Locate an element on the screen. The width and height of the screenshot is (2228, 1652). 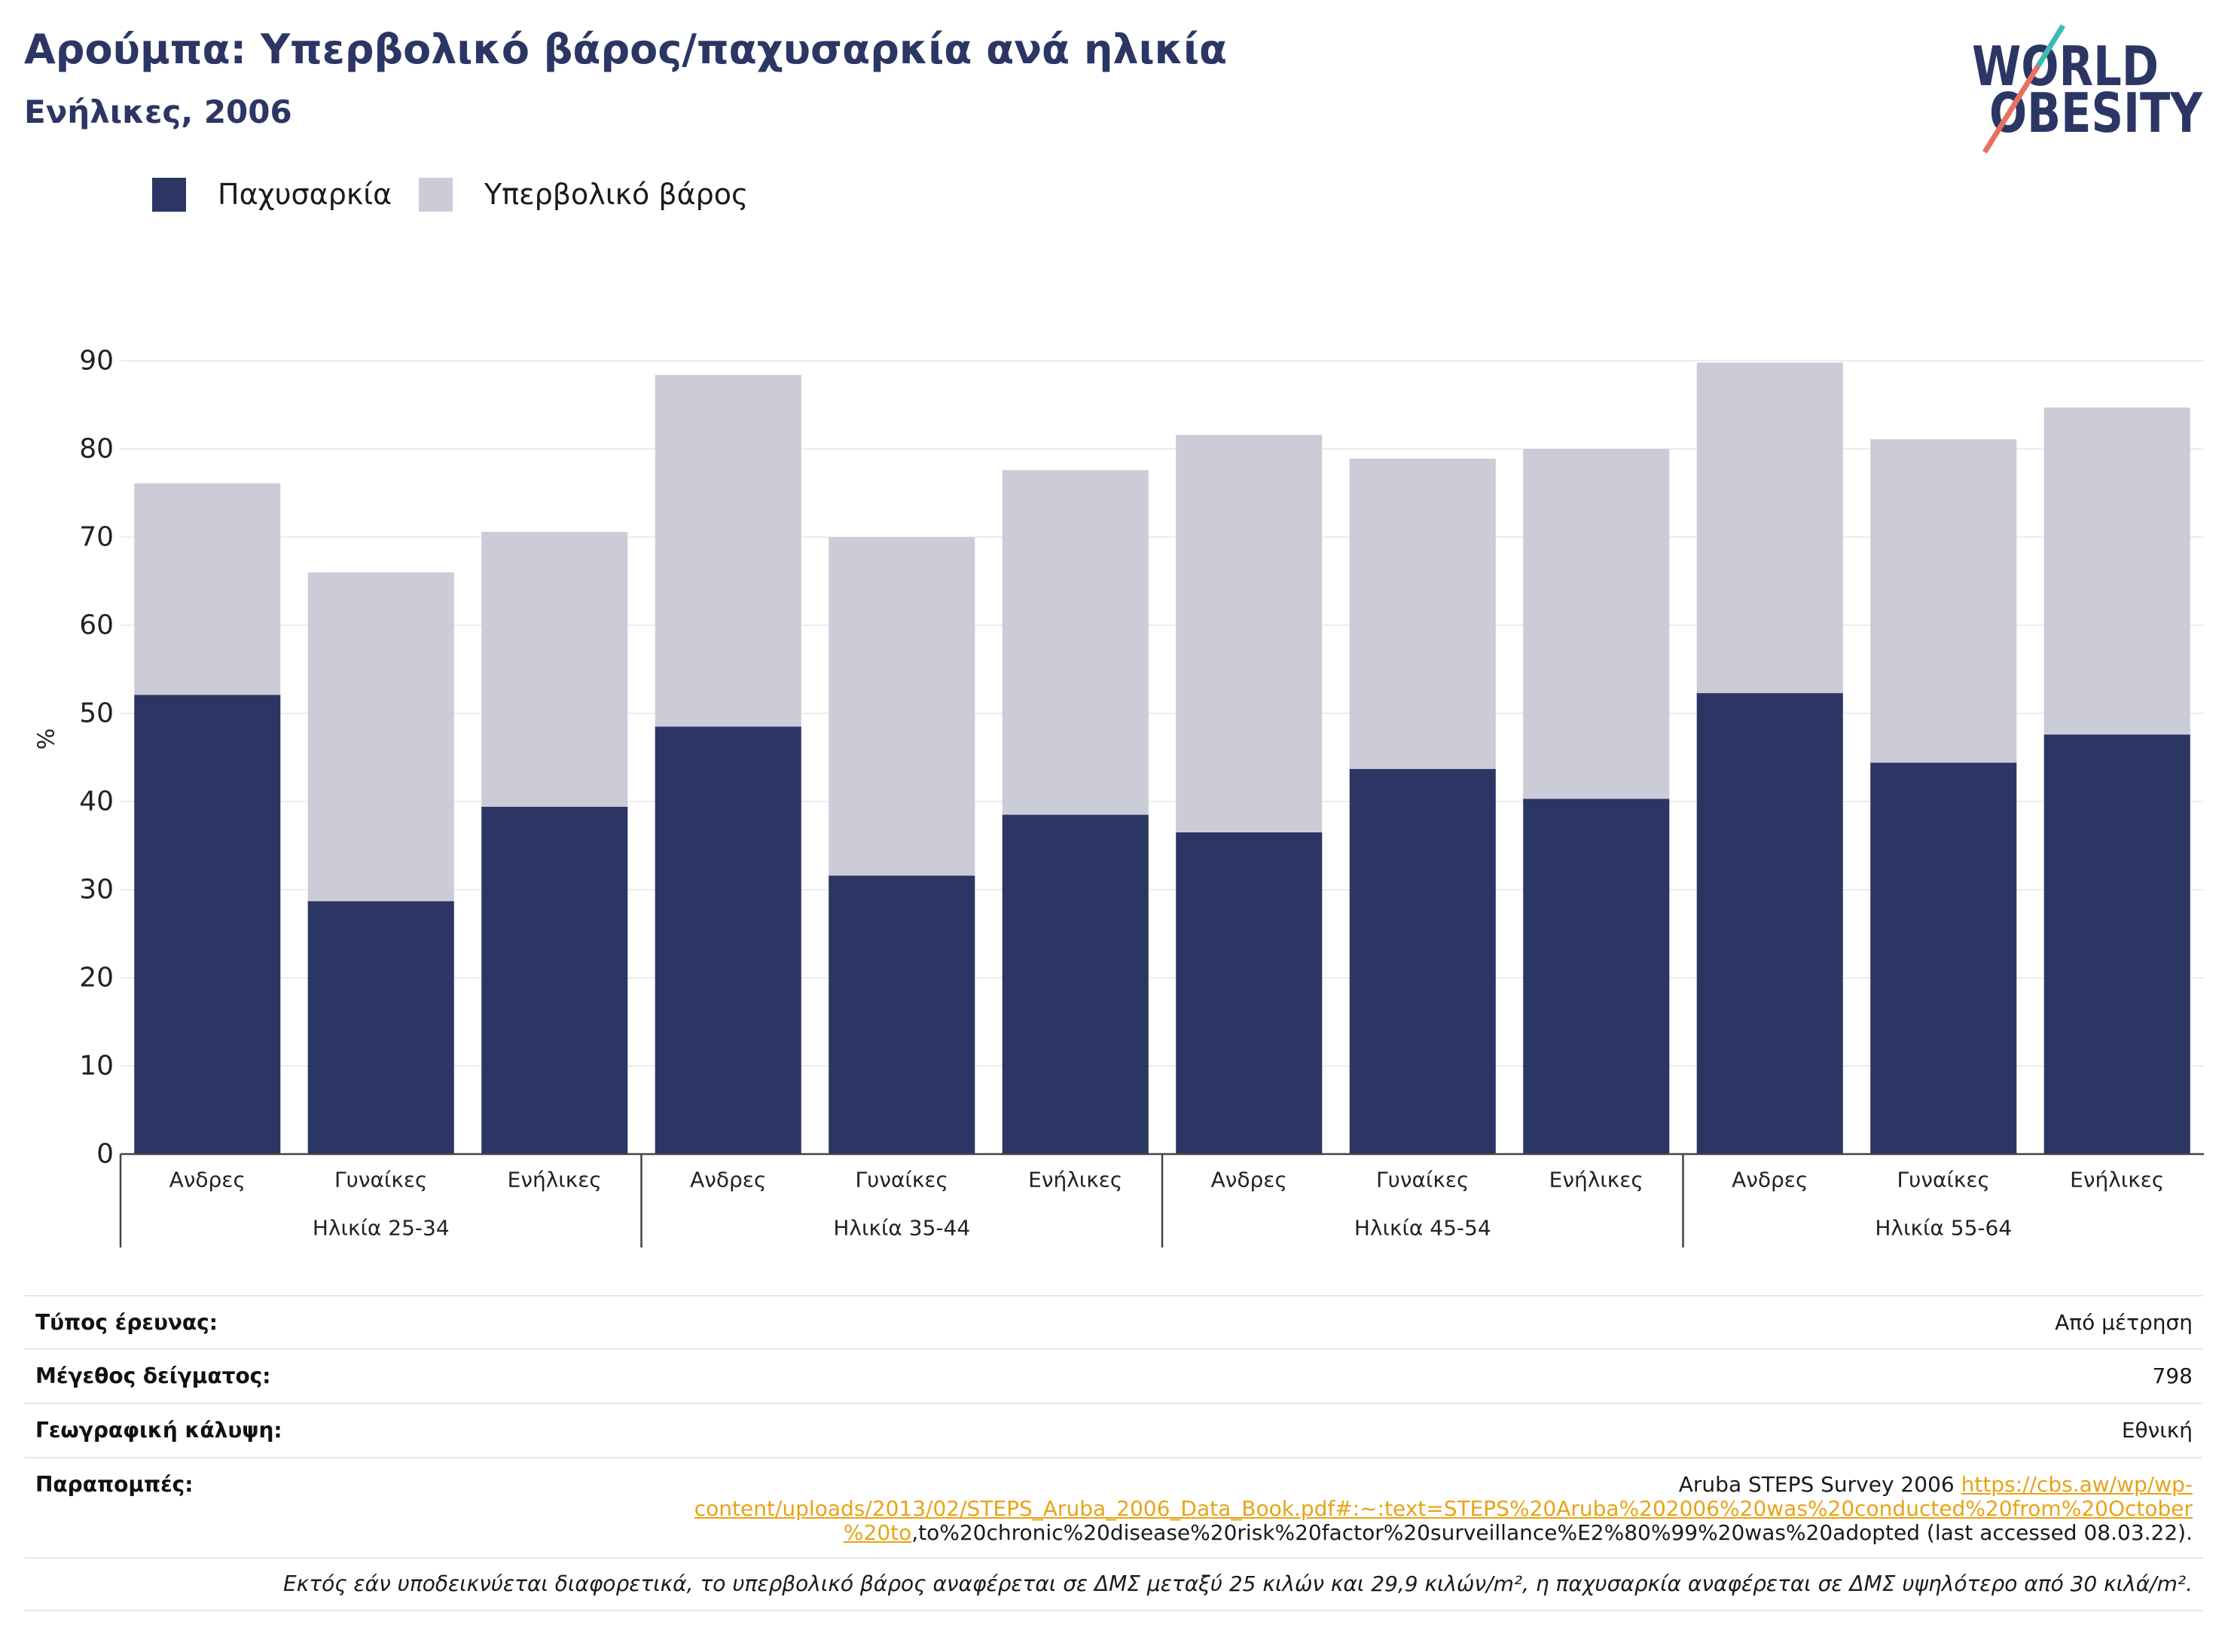
info-row-geographic-coverage: Γεωγραφική κάλυψη: Εθνική is located at coordinates (1113, 1431).